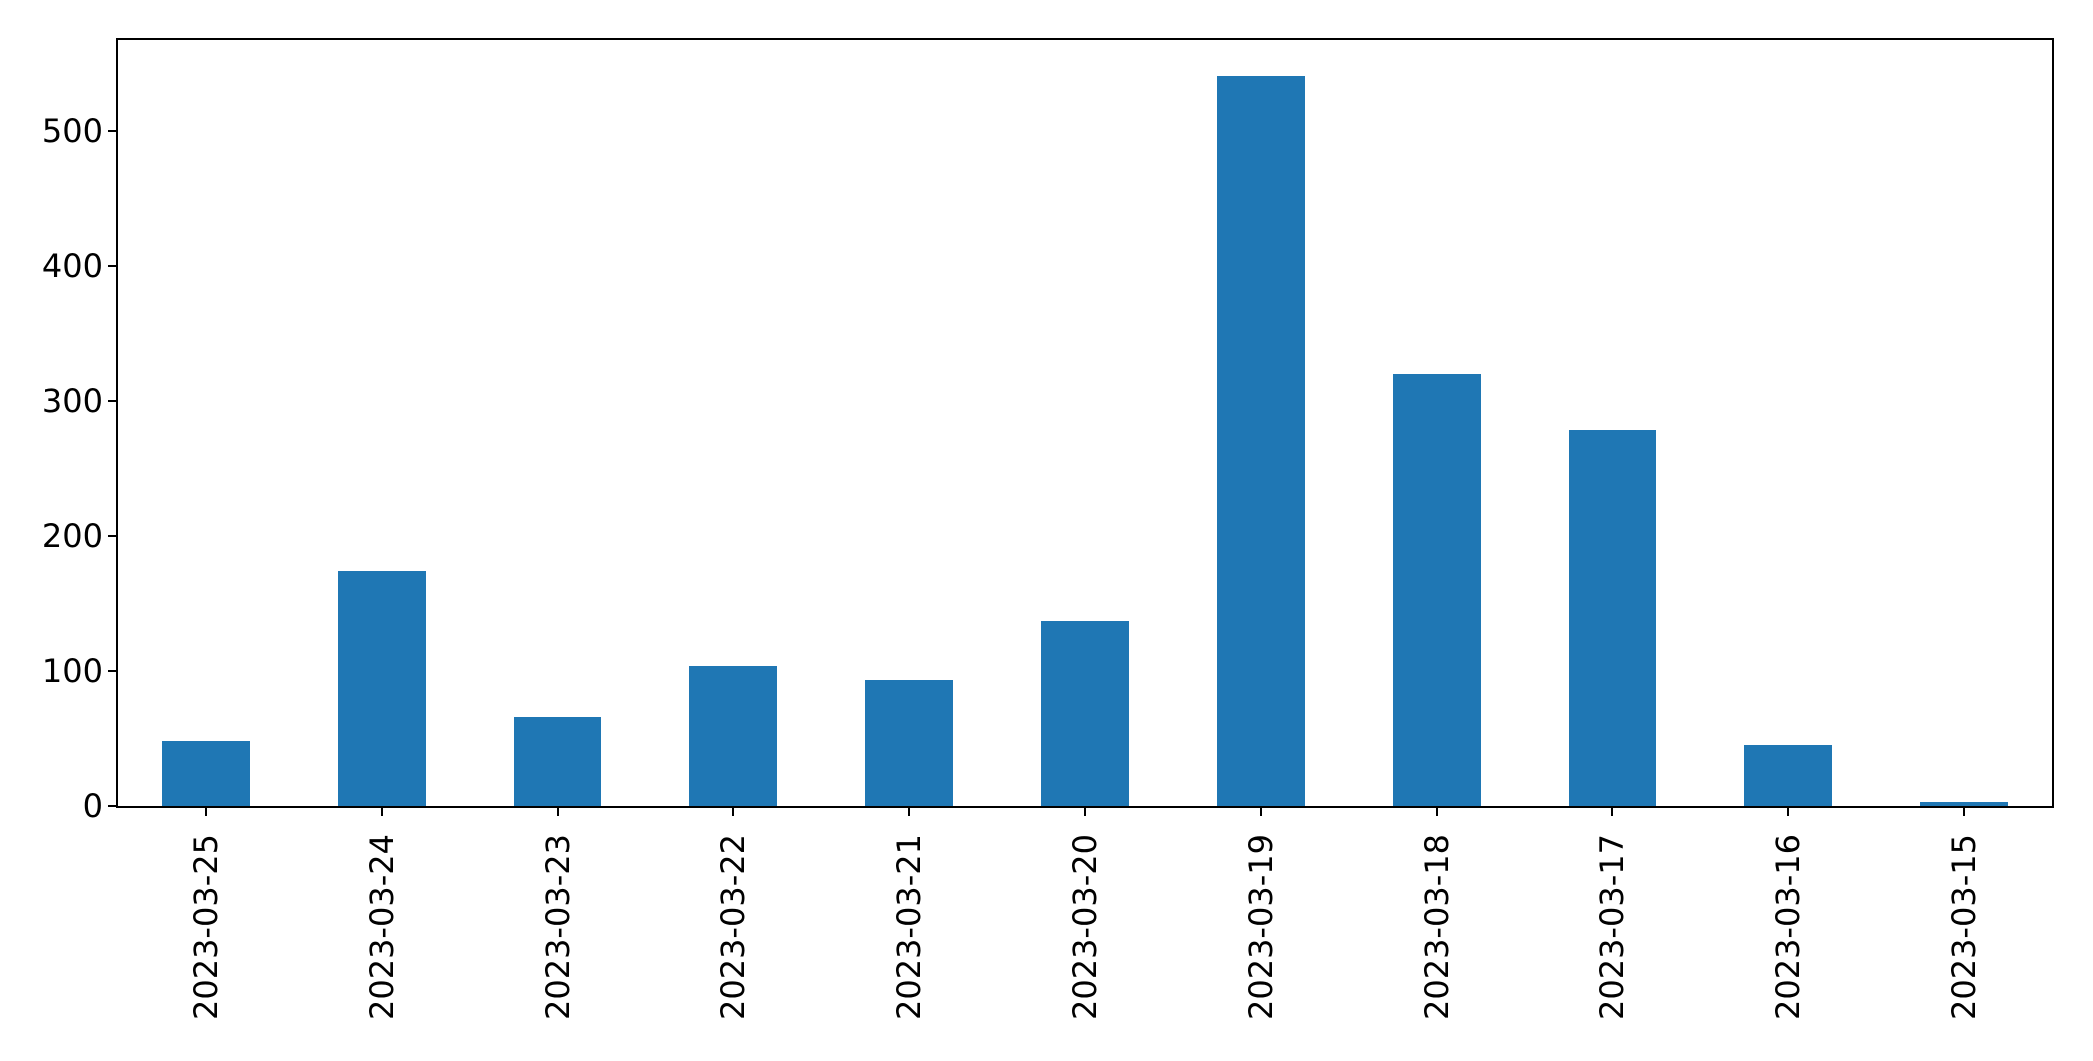 The image size is (2093, 1061). Describe the element at coordinates (909, 927) in the screenshot. I see `x-tick-label: 2023-03-21` at that location.